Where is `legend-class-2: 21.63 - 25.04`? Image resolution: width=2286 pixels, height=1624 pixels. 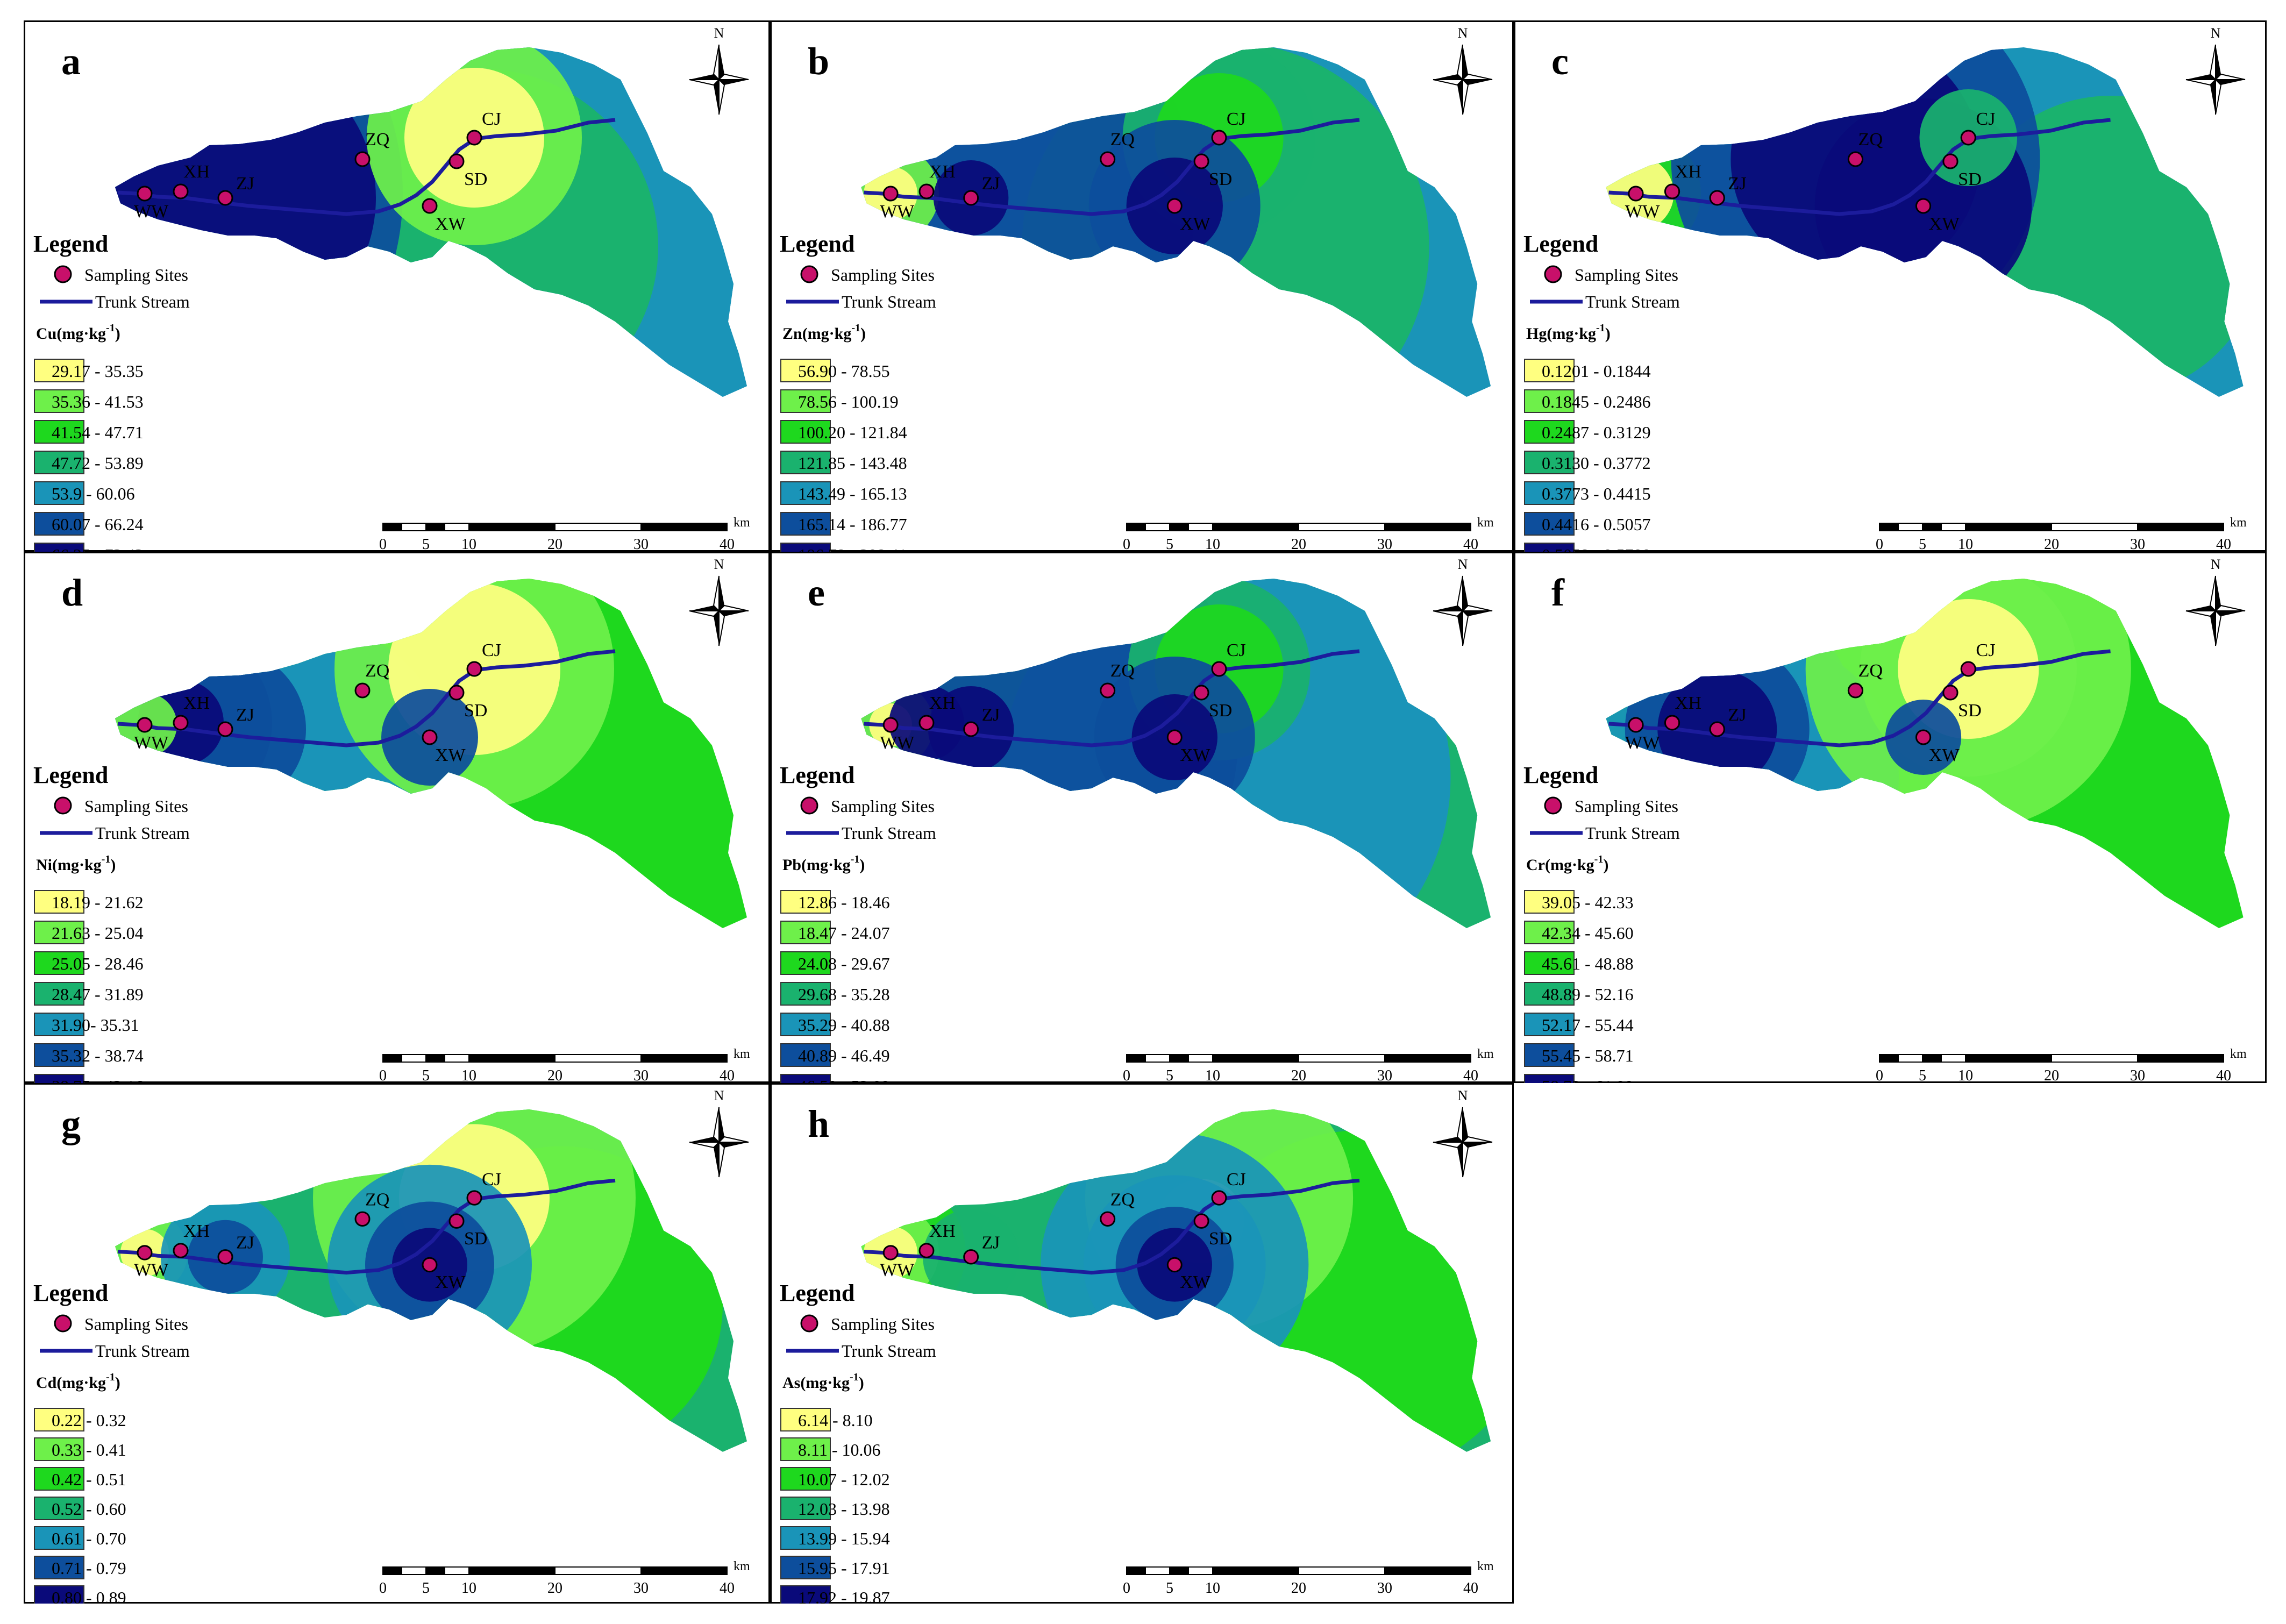
legend-class-2: 21.63 - 25.04 is located at coordinates (89, 932).